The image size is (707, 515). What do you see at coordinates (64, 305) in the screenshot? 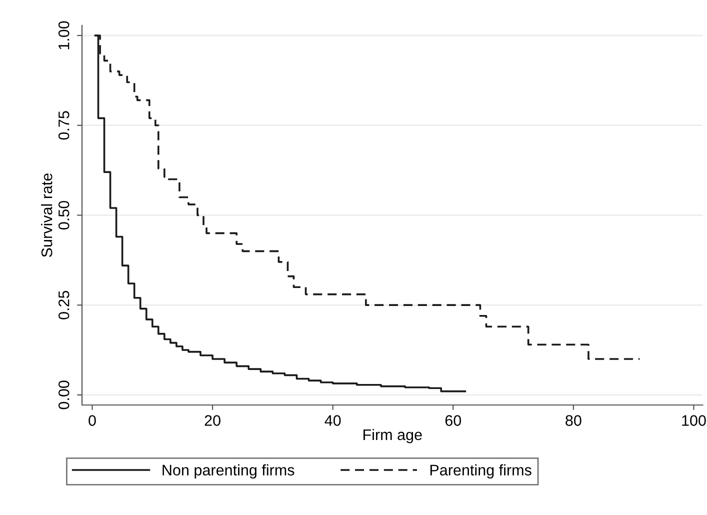
I see `y-tick-label: 0.25` at bounding box center [64, 305].